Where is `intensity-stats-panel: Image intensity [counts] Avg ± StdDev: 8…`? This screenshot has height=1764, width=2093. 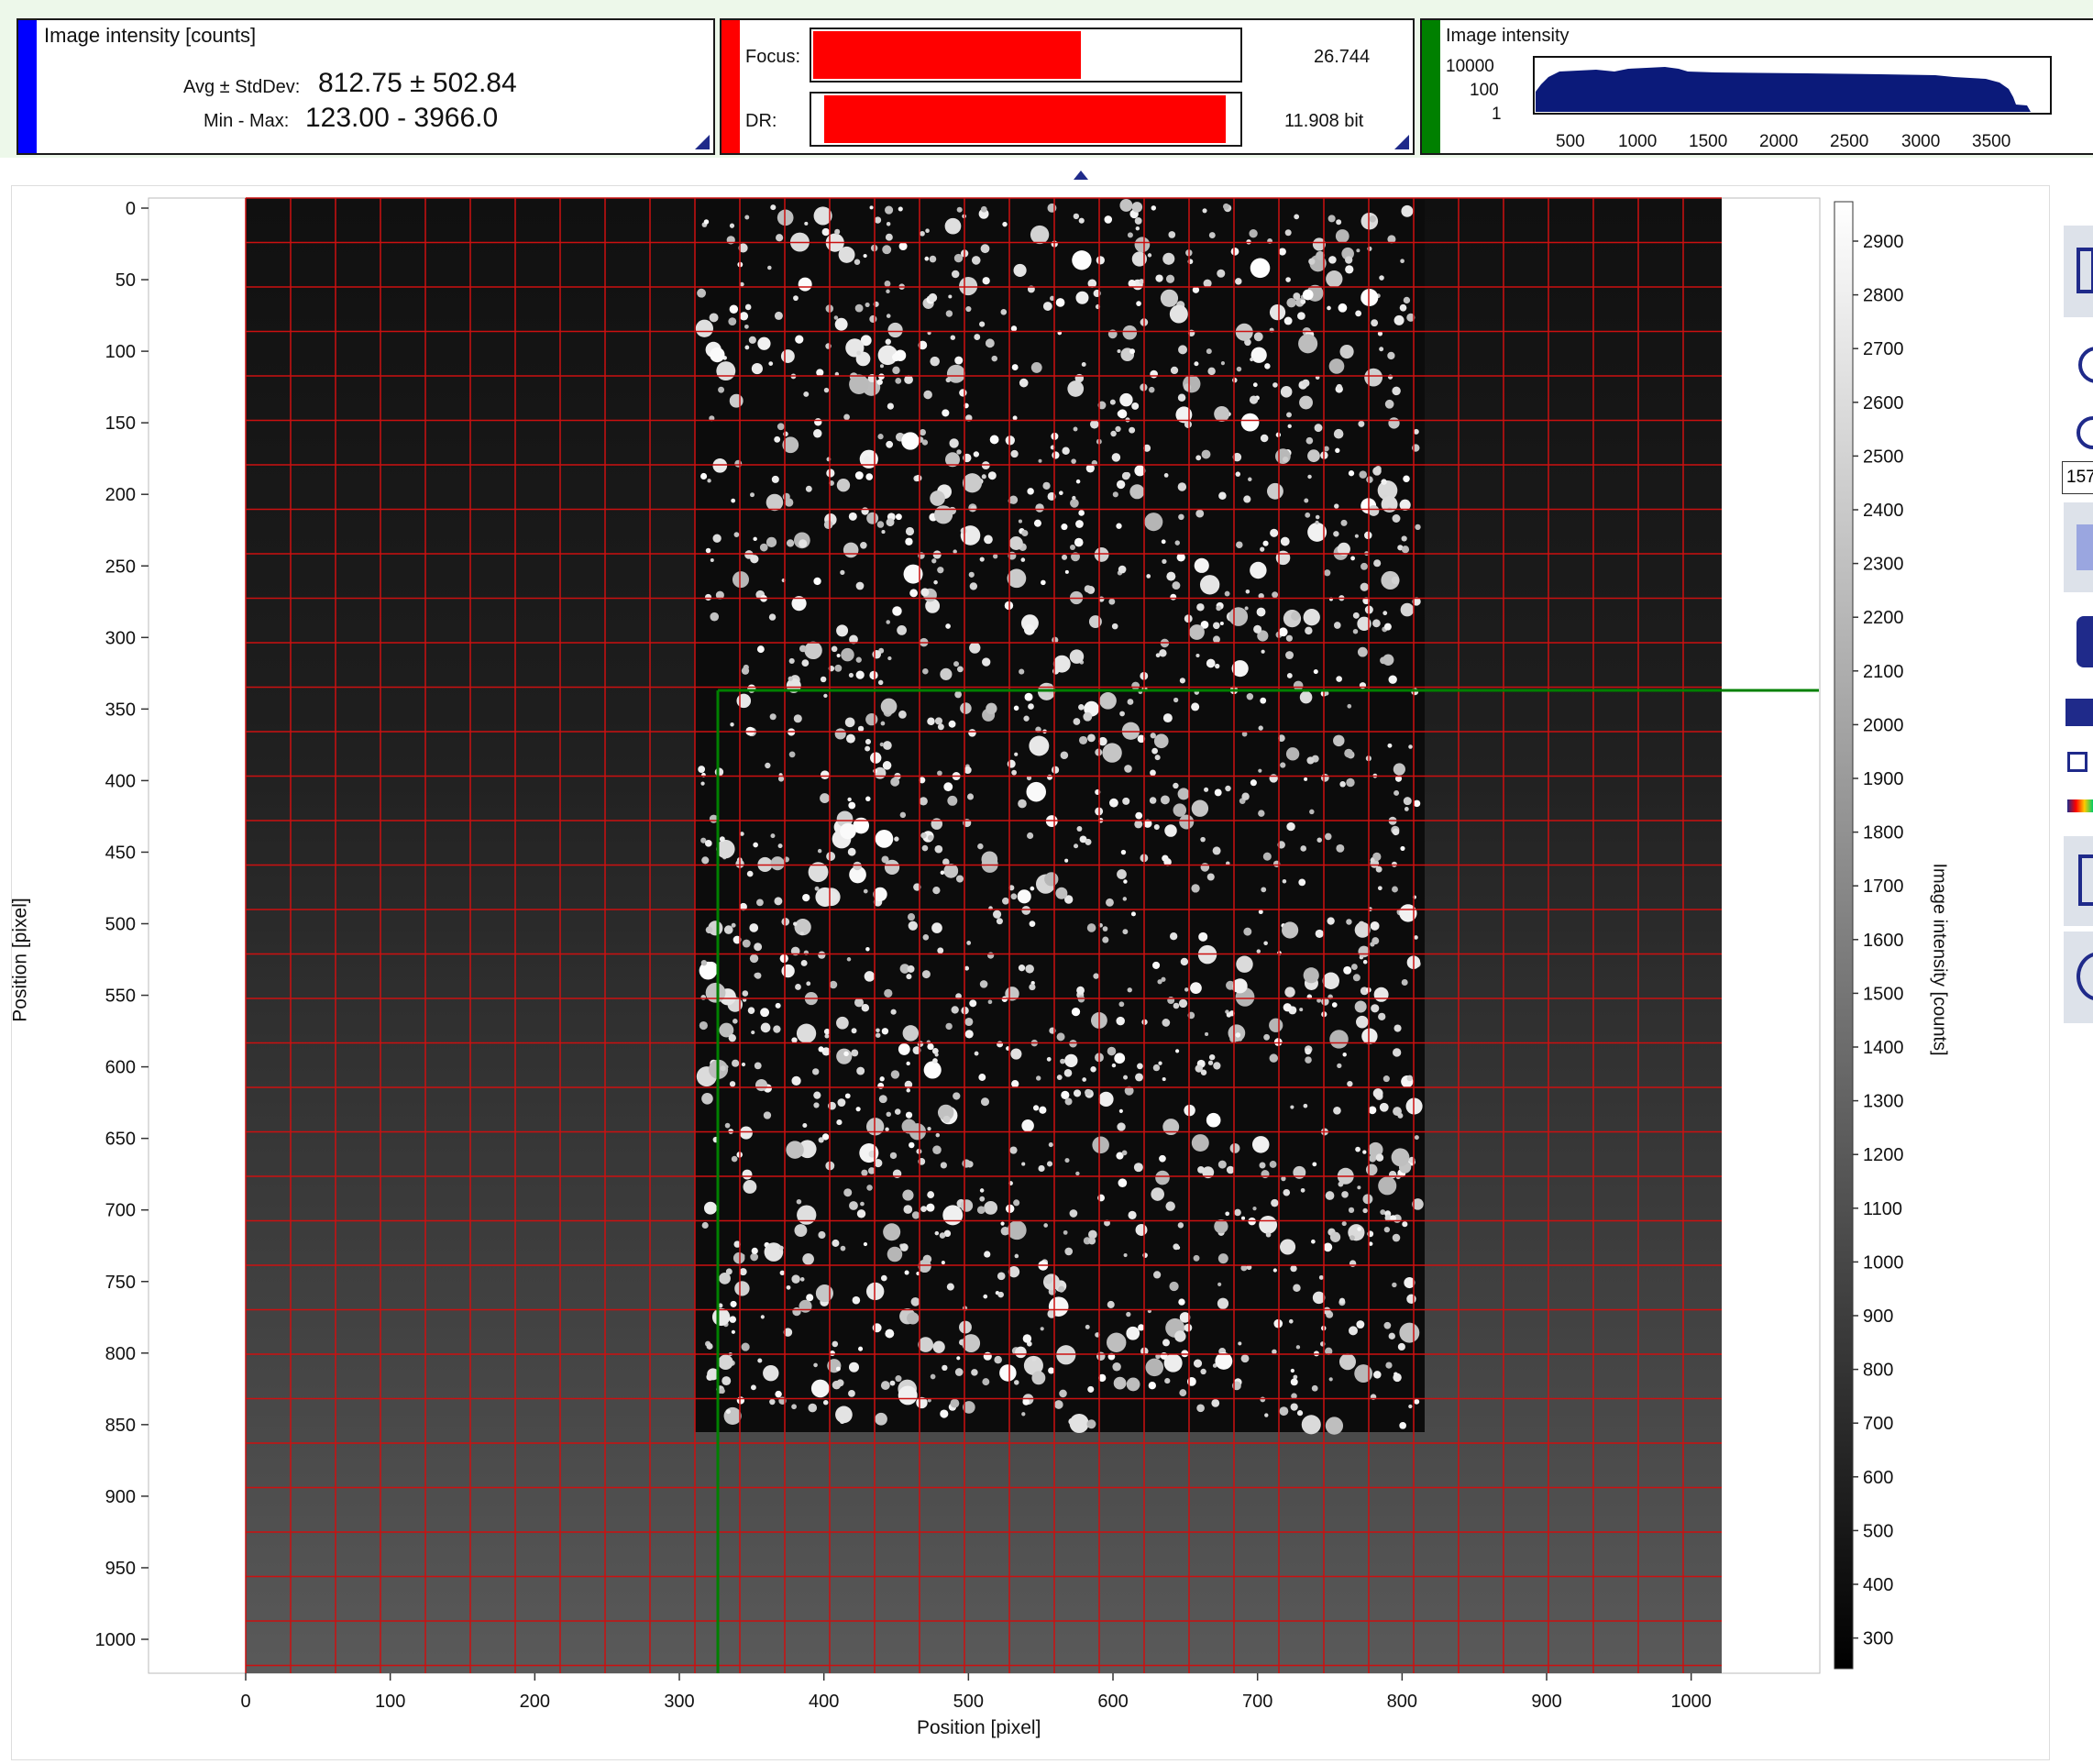 intensity-stats-panel: Image intensity [counts] Avg ± StdDev: 8… is located at coordinates (366, 86).